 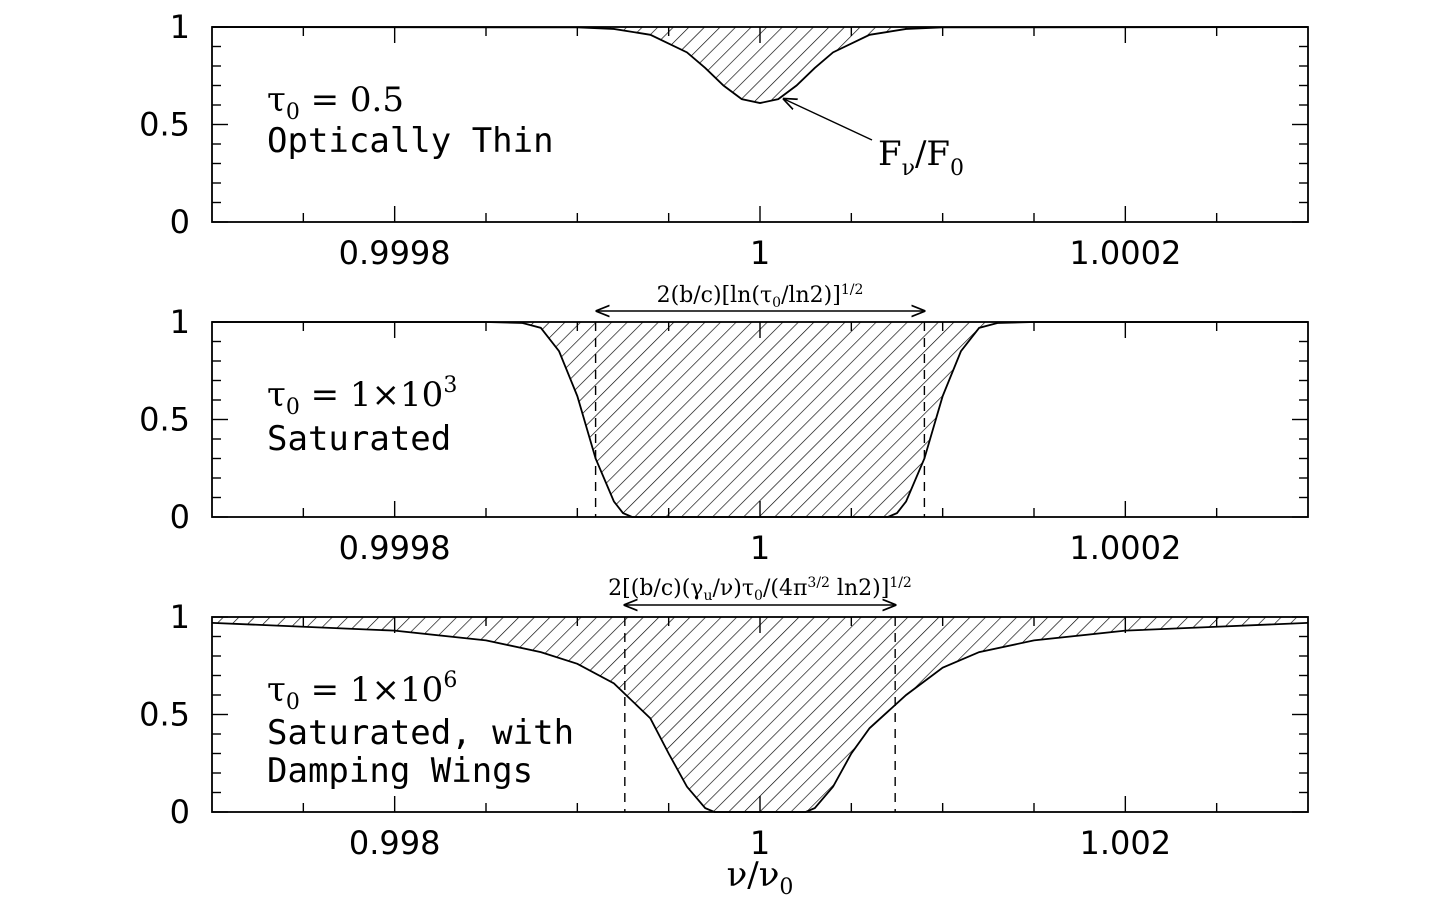 What do you see at coordinates (395, 548) in the screenshot?
I see `panel2-x-tick-label: 0.9998` at bounding box center [395, 548].